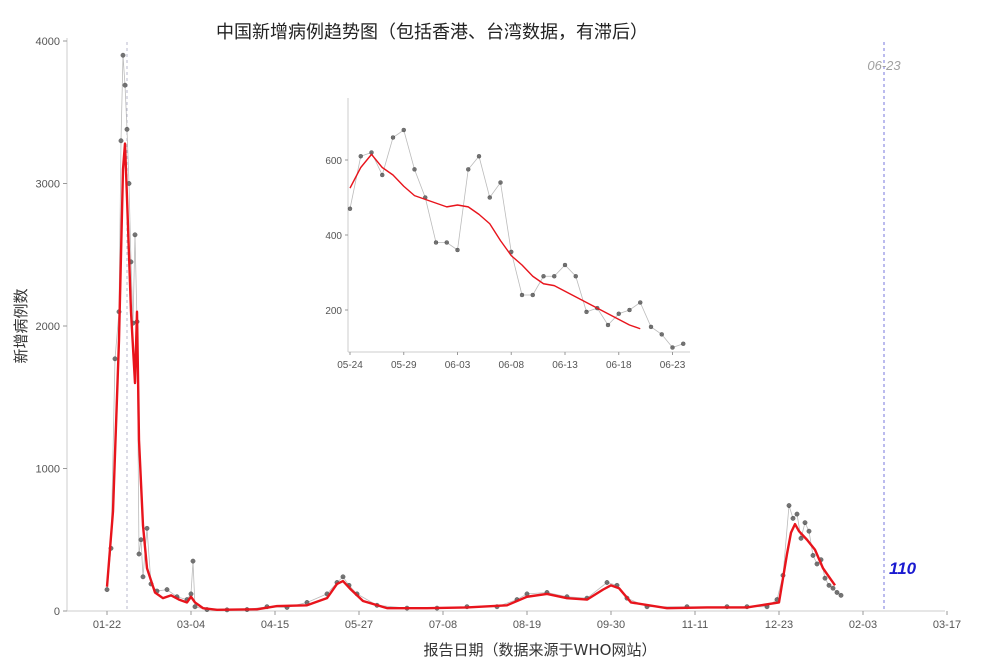 This screenshot has height=667, width=1000. I want to click on x-tick-label: 03-17, so click(947, 625).